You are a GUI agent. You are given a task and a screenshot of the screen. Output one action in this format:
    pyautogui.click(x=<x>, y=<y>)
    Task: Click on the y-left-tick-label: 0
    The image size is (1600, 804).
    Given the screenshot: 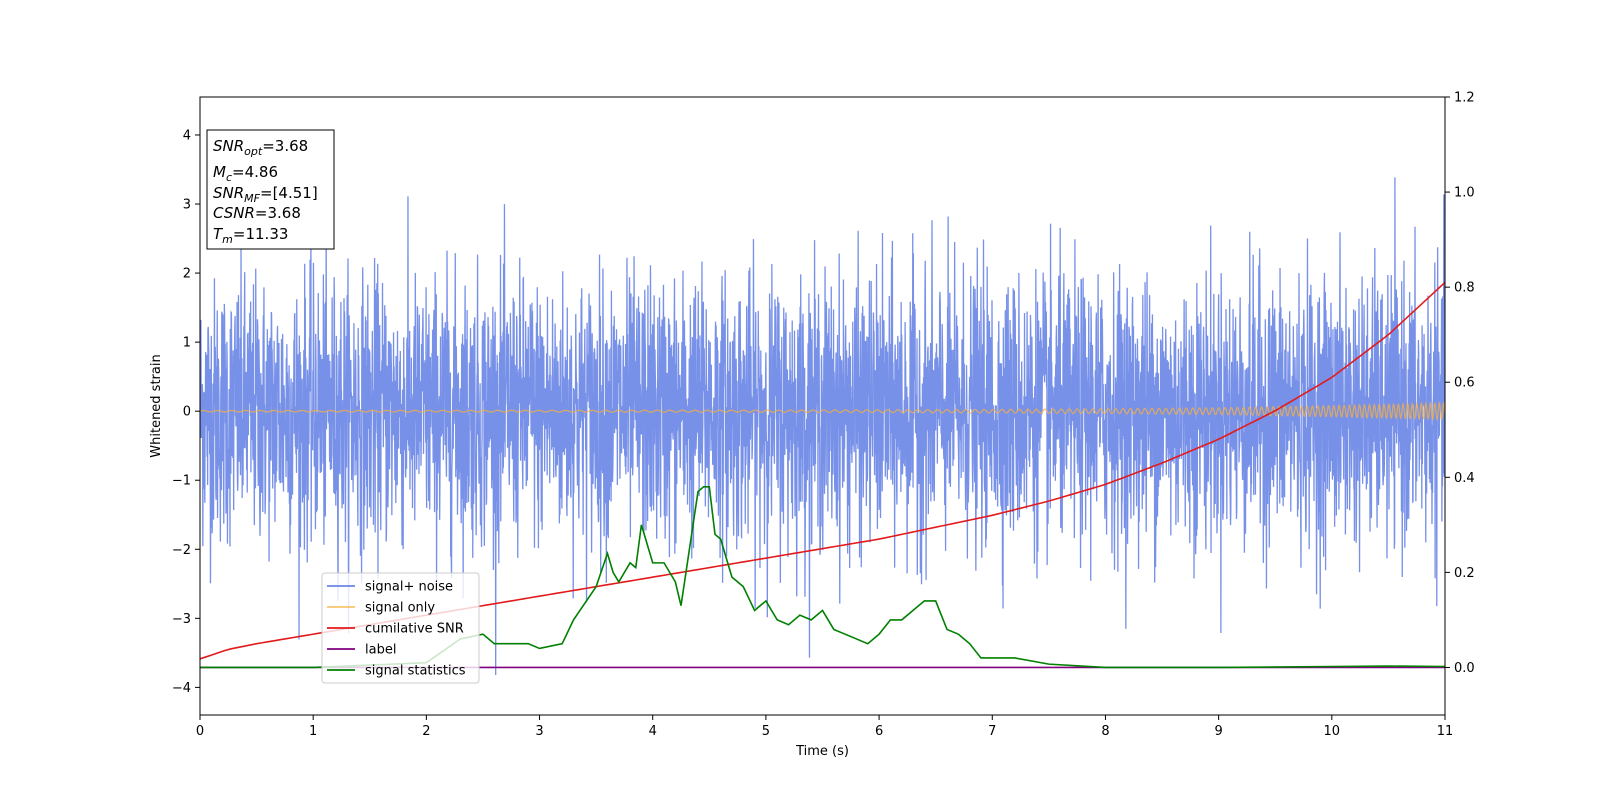 What is the action you would take?
    pyautogui.click(x=187, y=412)
    